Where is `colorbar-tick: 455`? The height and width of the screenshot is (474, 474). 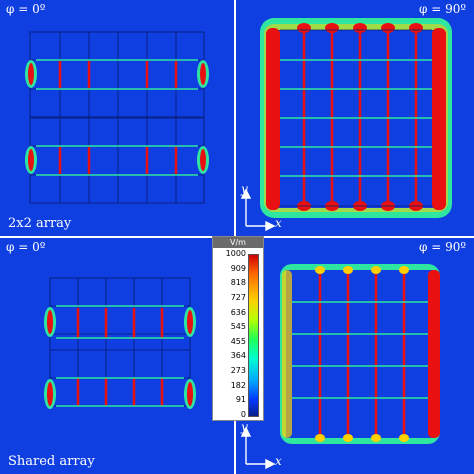
colorbar-tick: 455 is located at coordinates (238, 341).